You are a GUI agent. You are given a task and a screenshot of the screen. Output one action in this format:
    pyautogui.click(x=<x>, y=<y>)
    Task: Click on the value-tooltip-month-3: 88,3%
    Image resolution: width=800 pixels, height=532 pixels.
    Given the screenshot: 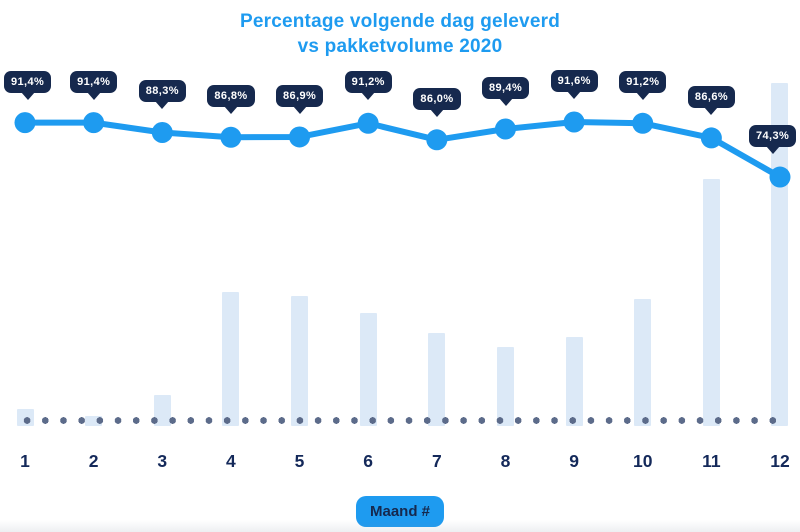 What is the action you would take?
    pyautogui.click(x=162, y=91)
    